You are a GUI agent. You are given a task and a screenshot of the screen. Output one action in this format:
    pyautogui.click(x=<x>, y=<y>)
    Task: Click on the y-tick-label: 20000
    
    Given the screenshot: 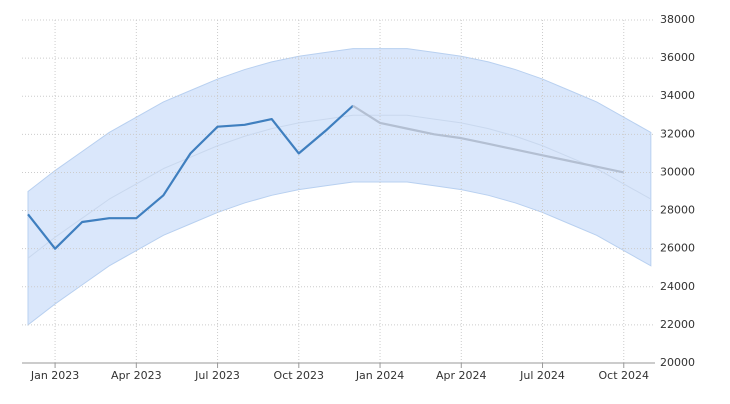 What is the action you would take?
    pyautogui.click(x=677, y=362)
    